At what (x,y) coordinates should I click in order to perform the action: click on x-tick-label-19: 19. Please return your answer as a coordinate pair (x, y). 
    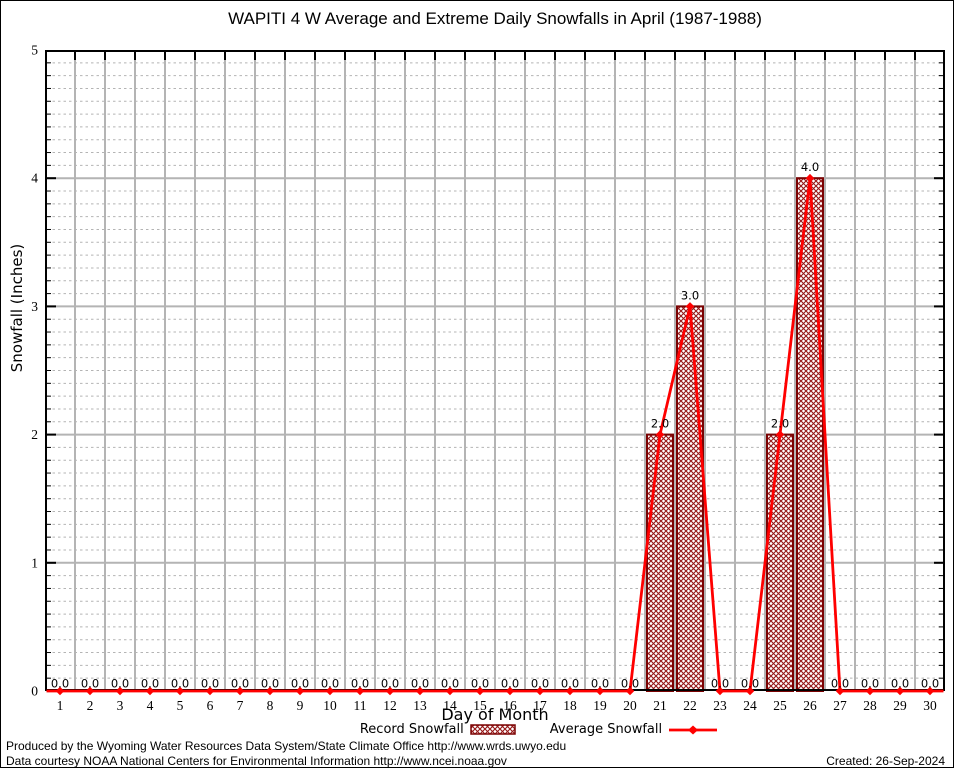
    Looking at the image, I should click on (600, 705).